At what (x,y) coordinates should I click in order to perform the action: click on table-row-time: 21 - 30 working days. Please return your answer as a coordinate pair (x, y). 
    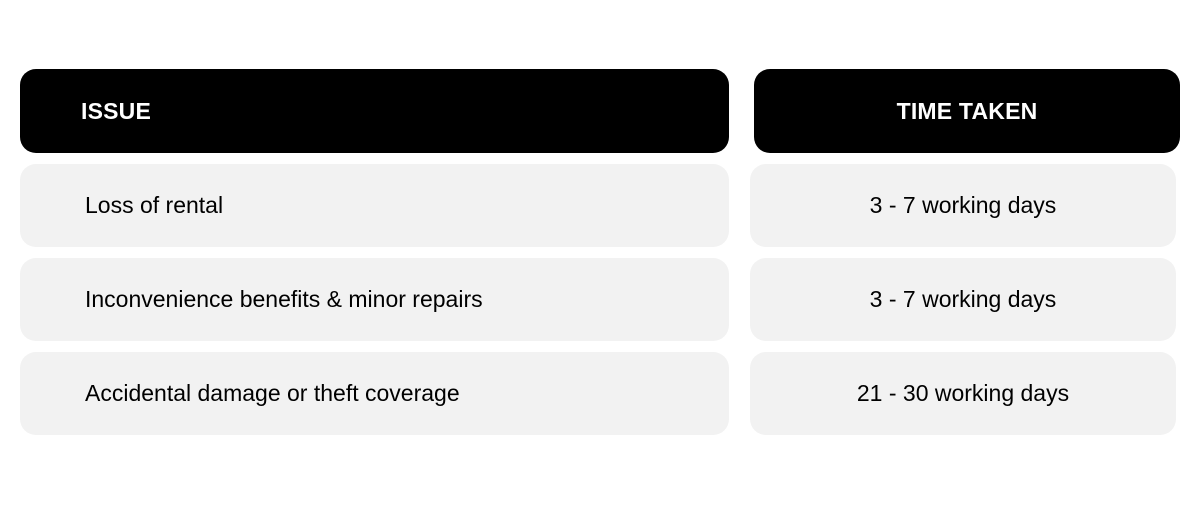
    Looking at the image, I should click on (963, 393).